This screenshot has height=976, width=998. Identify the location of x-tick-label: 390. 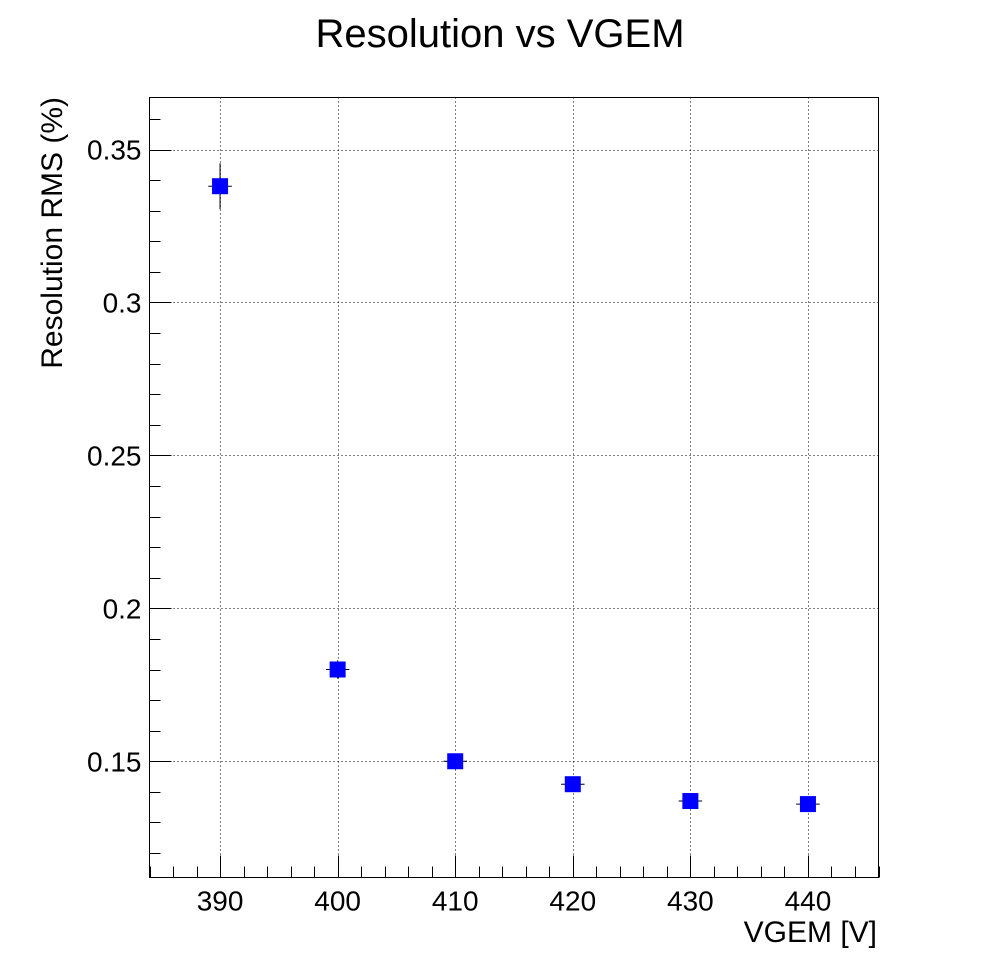
(220, 901).